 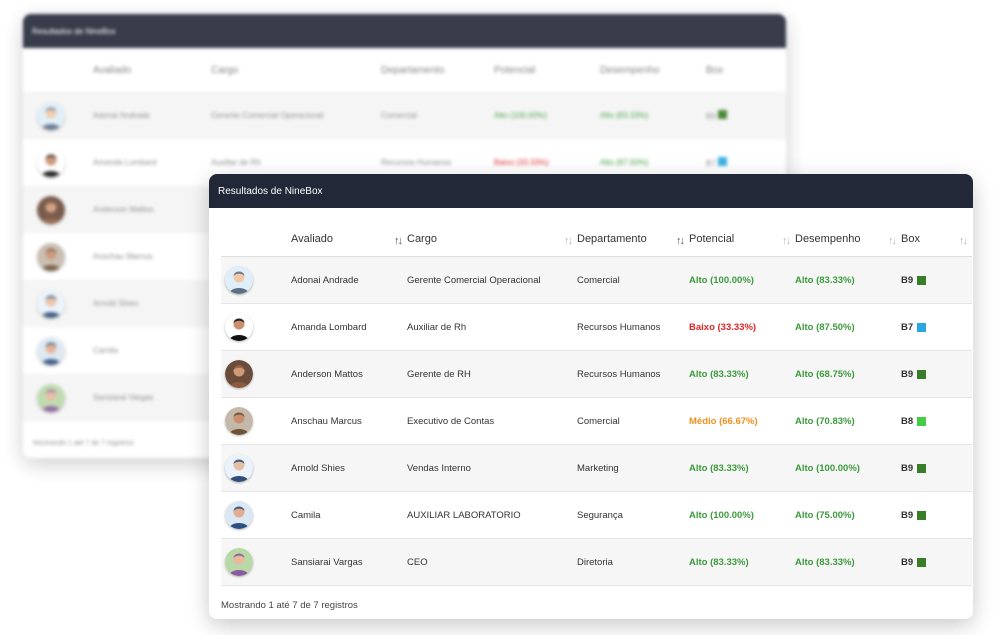 What do you see at coordinates (267, 115) in the screenshot?
I see `bg-cargo-cell: Gerente Comercial Operacional` at bounding box center [267, 115].